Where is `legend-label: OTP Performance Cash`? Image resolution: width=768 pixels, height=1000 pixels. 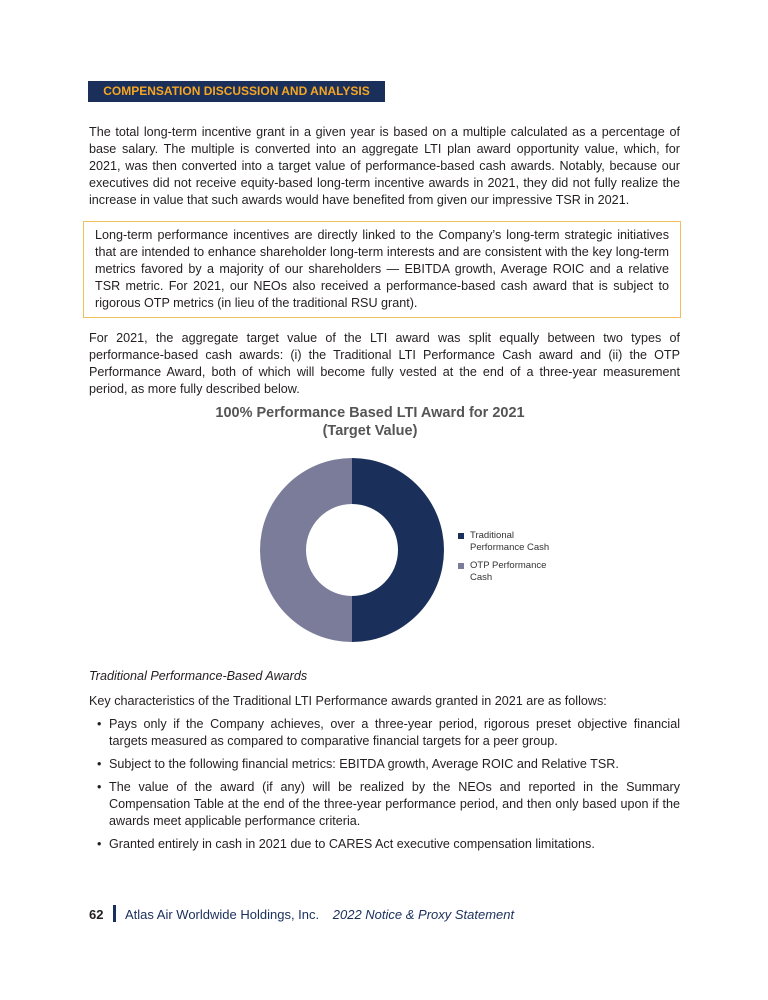
legend-label: OTP Performance Cash is located at coordinates (508, 571).